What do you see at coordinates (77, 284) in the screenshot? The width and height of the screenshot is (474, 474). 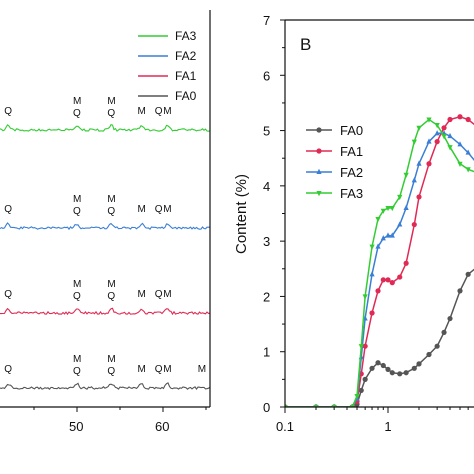 I see `peak-label-fa1-2: M` at bounding box center [77, 284].